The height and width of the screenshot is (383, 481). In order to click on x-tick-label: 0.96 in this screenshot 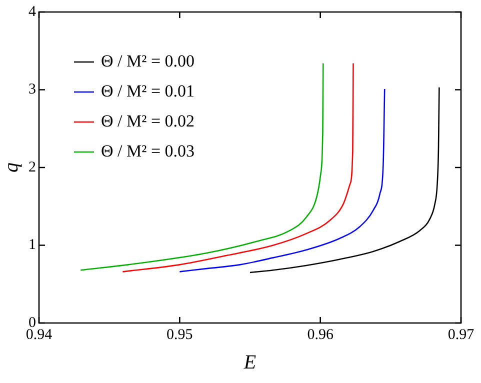, I will do `click(320, 334)`.